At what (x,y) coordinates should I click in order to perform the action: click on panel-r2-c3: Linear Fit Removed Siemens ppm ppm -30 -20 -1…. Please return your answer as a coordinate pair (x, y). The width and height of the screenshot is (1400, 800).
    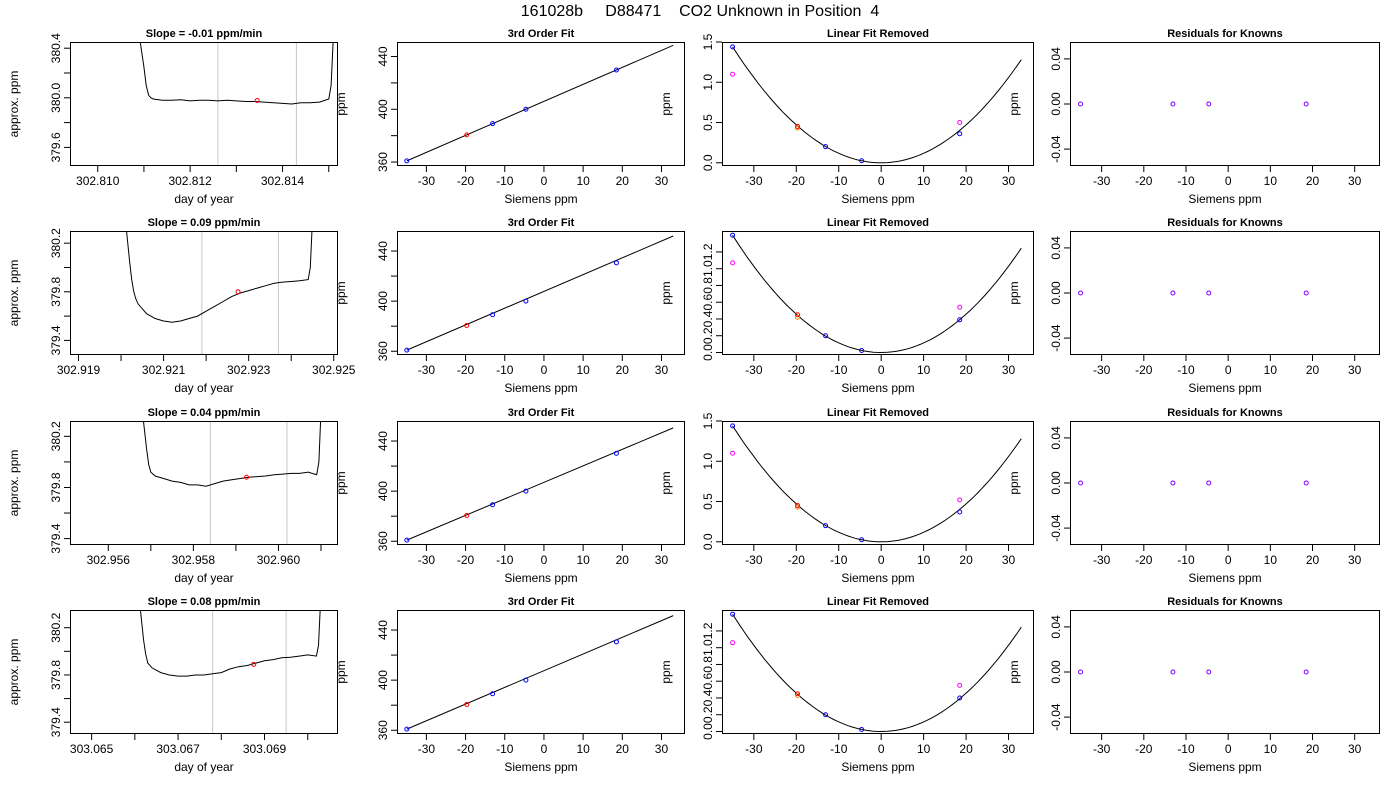
    Looking at the image, I should click on (846, 306).